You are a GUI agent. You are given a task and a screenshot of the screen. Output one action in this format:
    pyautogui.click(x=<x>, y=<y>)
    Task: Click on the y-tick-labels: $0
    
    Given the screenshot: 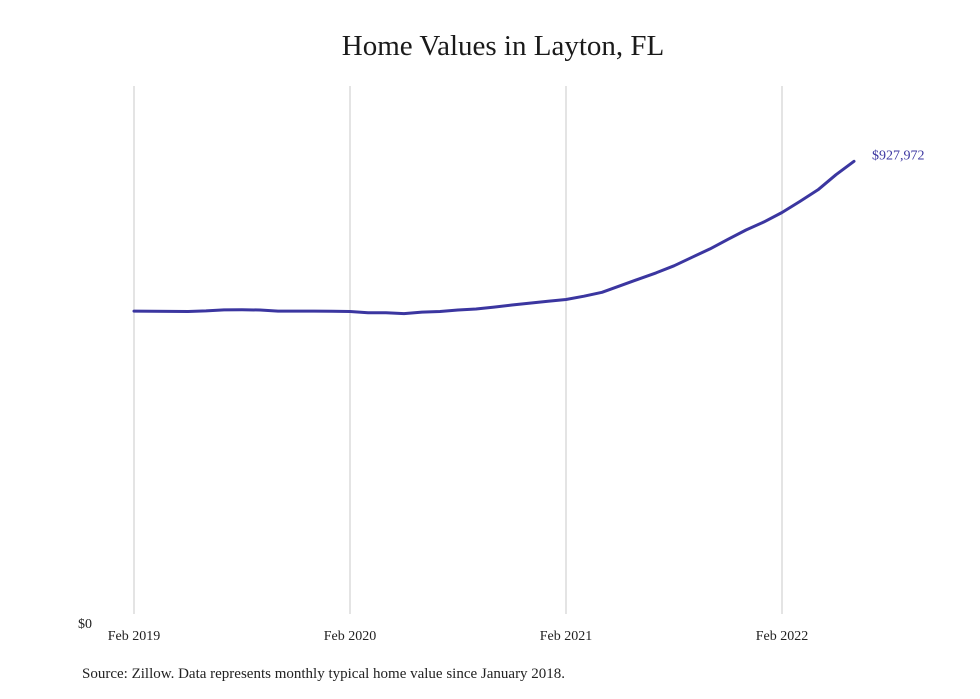 What is the action you would take?
    pyautogui.click(x=85, y=624)
    